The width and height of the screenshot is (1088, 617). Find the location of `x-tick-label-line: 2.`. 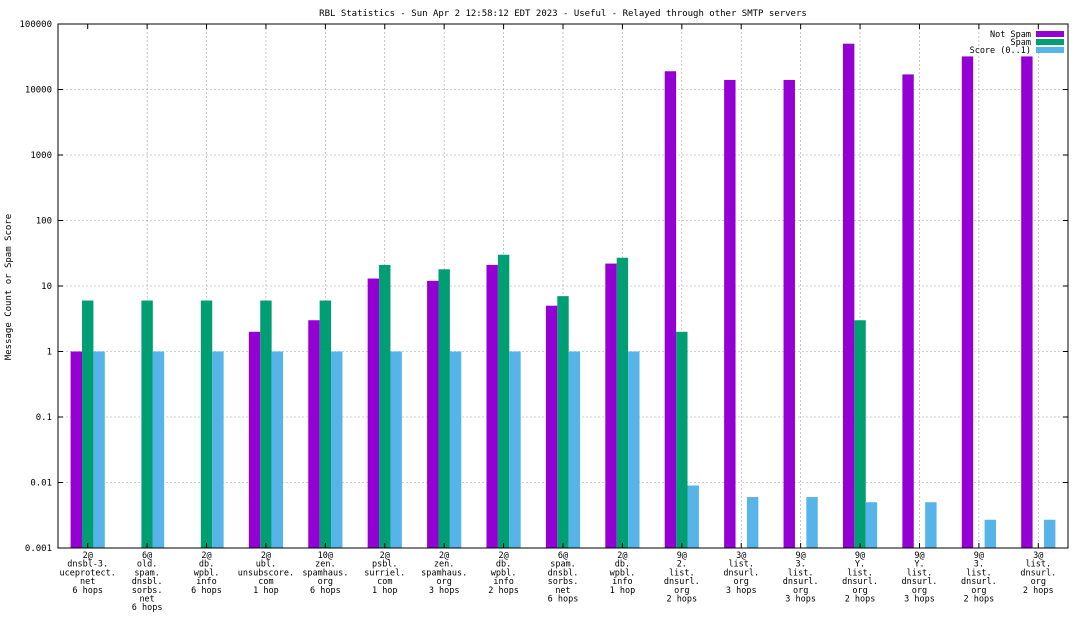

x-tick-label-line: 2. is located at coordinates (682, 565).